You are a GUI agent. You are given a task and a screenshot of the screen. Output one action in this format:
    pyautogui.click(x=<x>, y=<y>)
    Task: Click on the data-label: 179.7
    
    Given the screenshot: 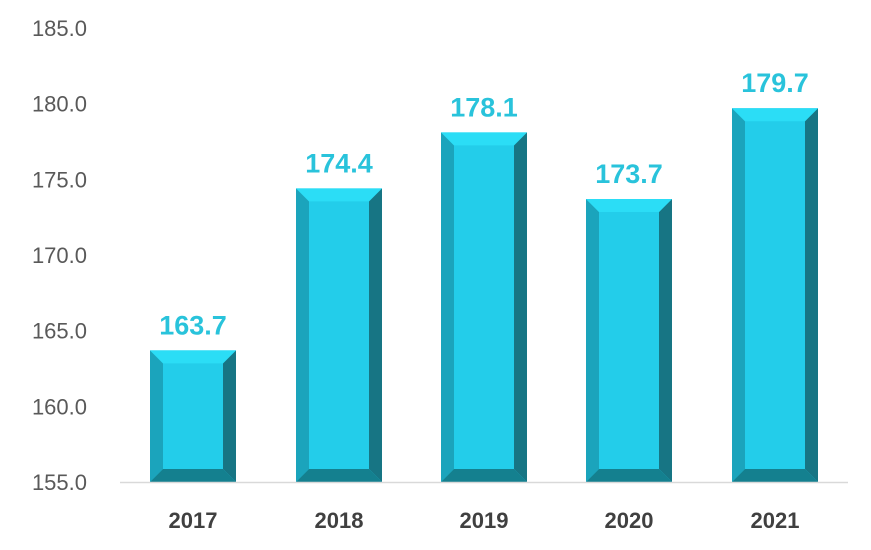 What is the action you would take?
    pyautogui.click(x=775, y=83)
    